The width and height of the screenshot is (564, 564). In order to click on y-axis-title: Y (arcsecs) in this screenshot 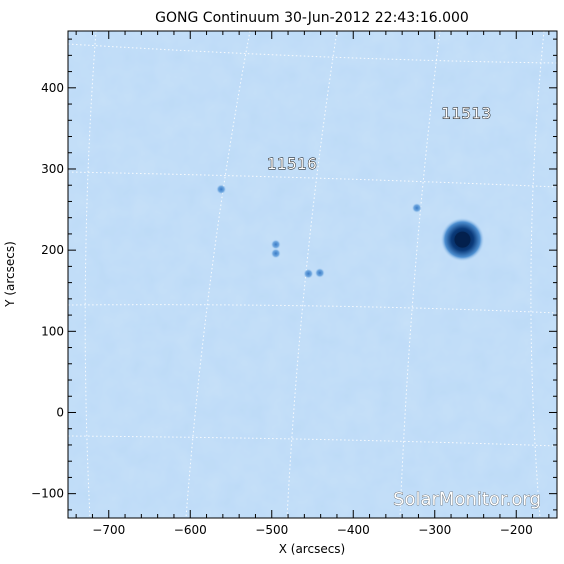, I will do `click(10, 274)`.